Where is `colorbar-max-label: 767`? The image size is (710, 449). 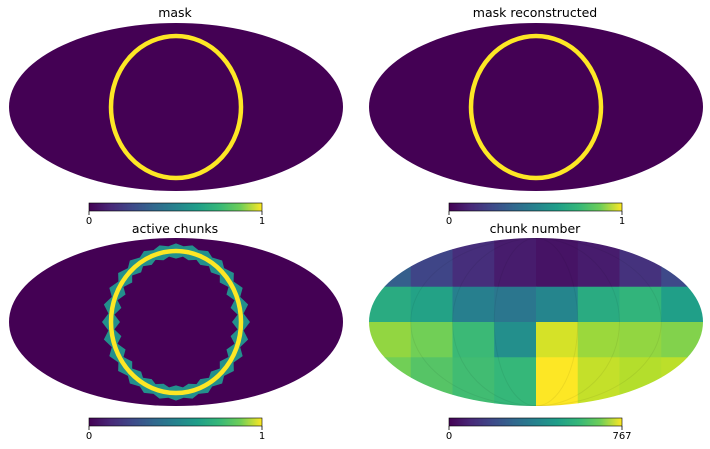
colorbar-max-label: 767 is located at coordinates (621, 436).